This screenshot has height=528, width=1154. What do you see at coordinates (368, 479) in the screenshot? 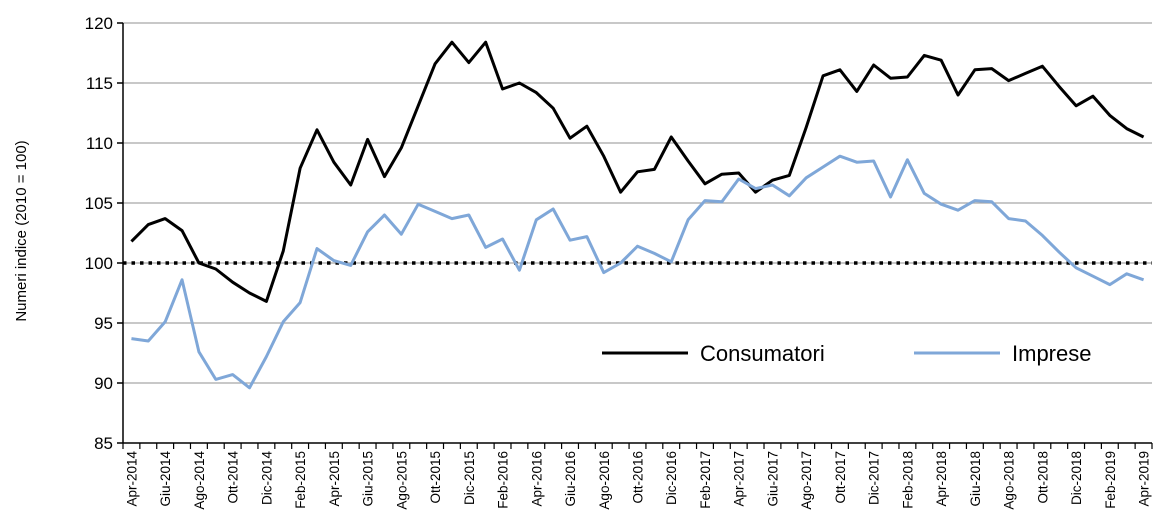
I see `x-tick-label: Giu-2015` at bounding box center [368, 479].